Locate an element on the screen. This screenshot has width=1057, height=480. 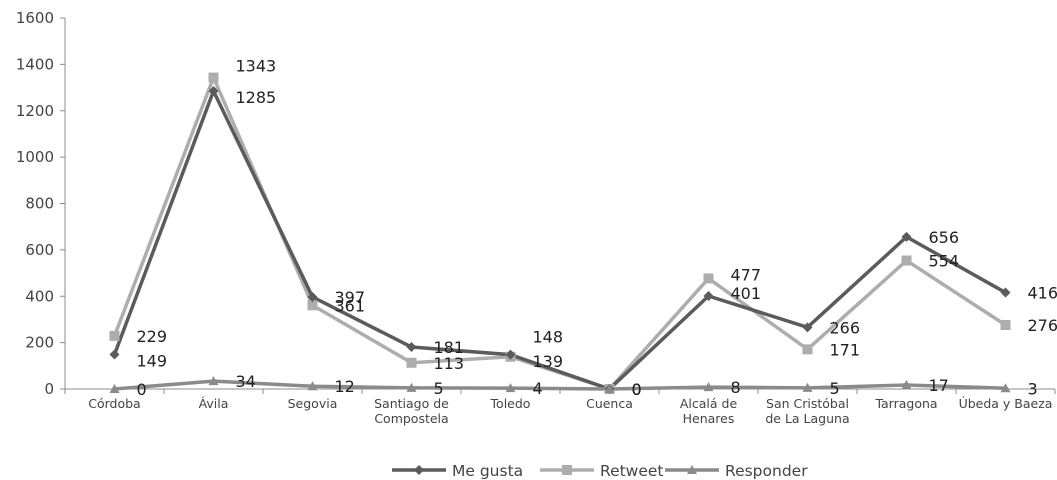
x-tick-label: Ávila is located at coordinates (214, 403).